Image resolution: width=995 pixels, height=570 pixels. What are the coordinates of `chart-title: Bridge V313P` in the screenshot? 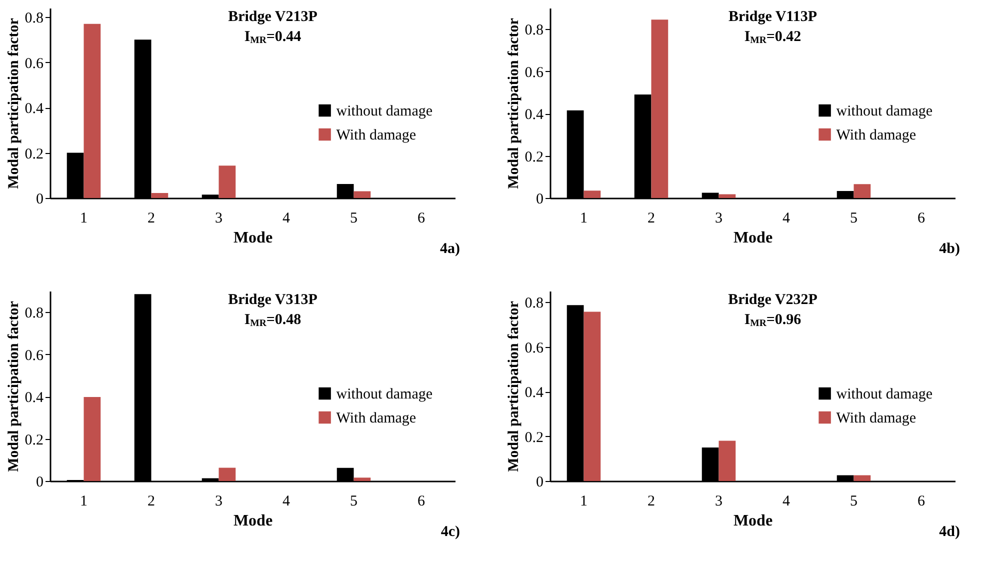 It's located at (273, 300).